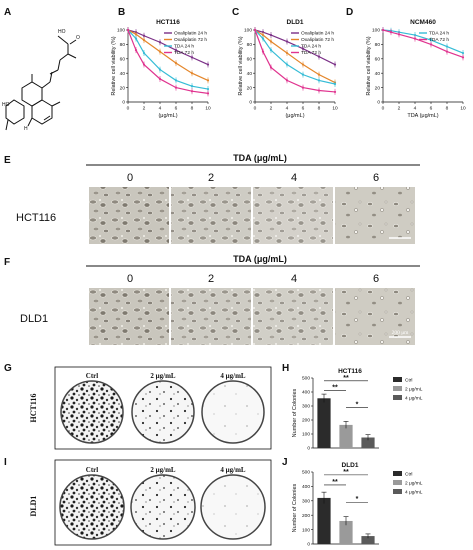  What do you see at coordinates (285, 368) in the screenshot?
I see `panel-letter-h: H` at bounding box center [285, 368].